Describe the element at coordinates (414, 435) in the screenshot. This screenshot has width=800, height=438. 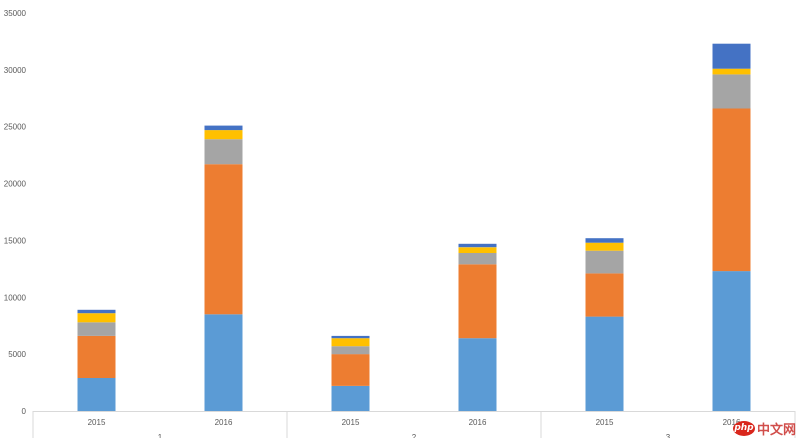
I see `x-group-label: 2` at that location.